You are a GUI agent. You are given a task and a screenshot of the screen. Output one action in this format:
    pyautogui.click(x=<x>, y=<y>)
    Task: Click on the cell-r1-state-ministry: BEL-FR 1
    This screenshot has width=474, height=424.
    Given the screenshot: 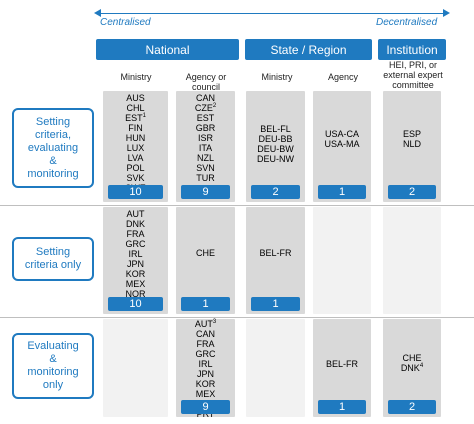 What is the action you would take?
    pyautogui.click(x=275, y=260)
    